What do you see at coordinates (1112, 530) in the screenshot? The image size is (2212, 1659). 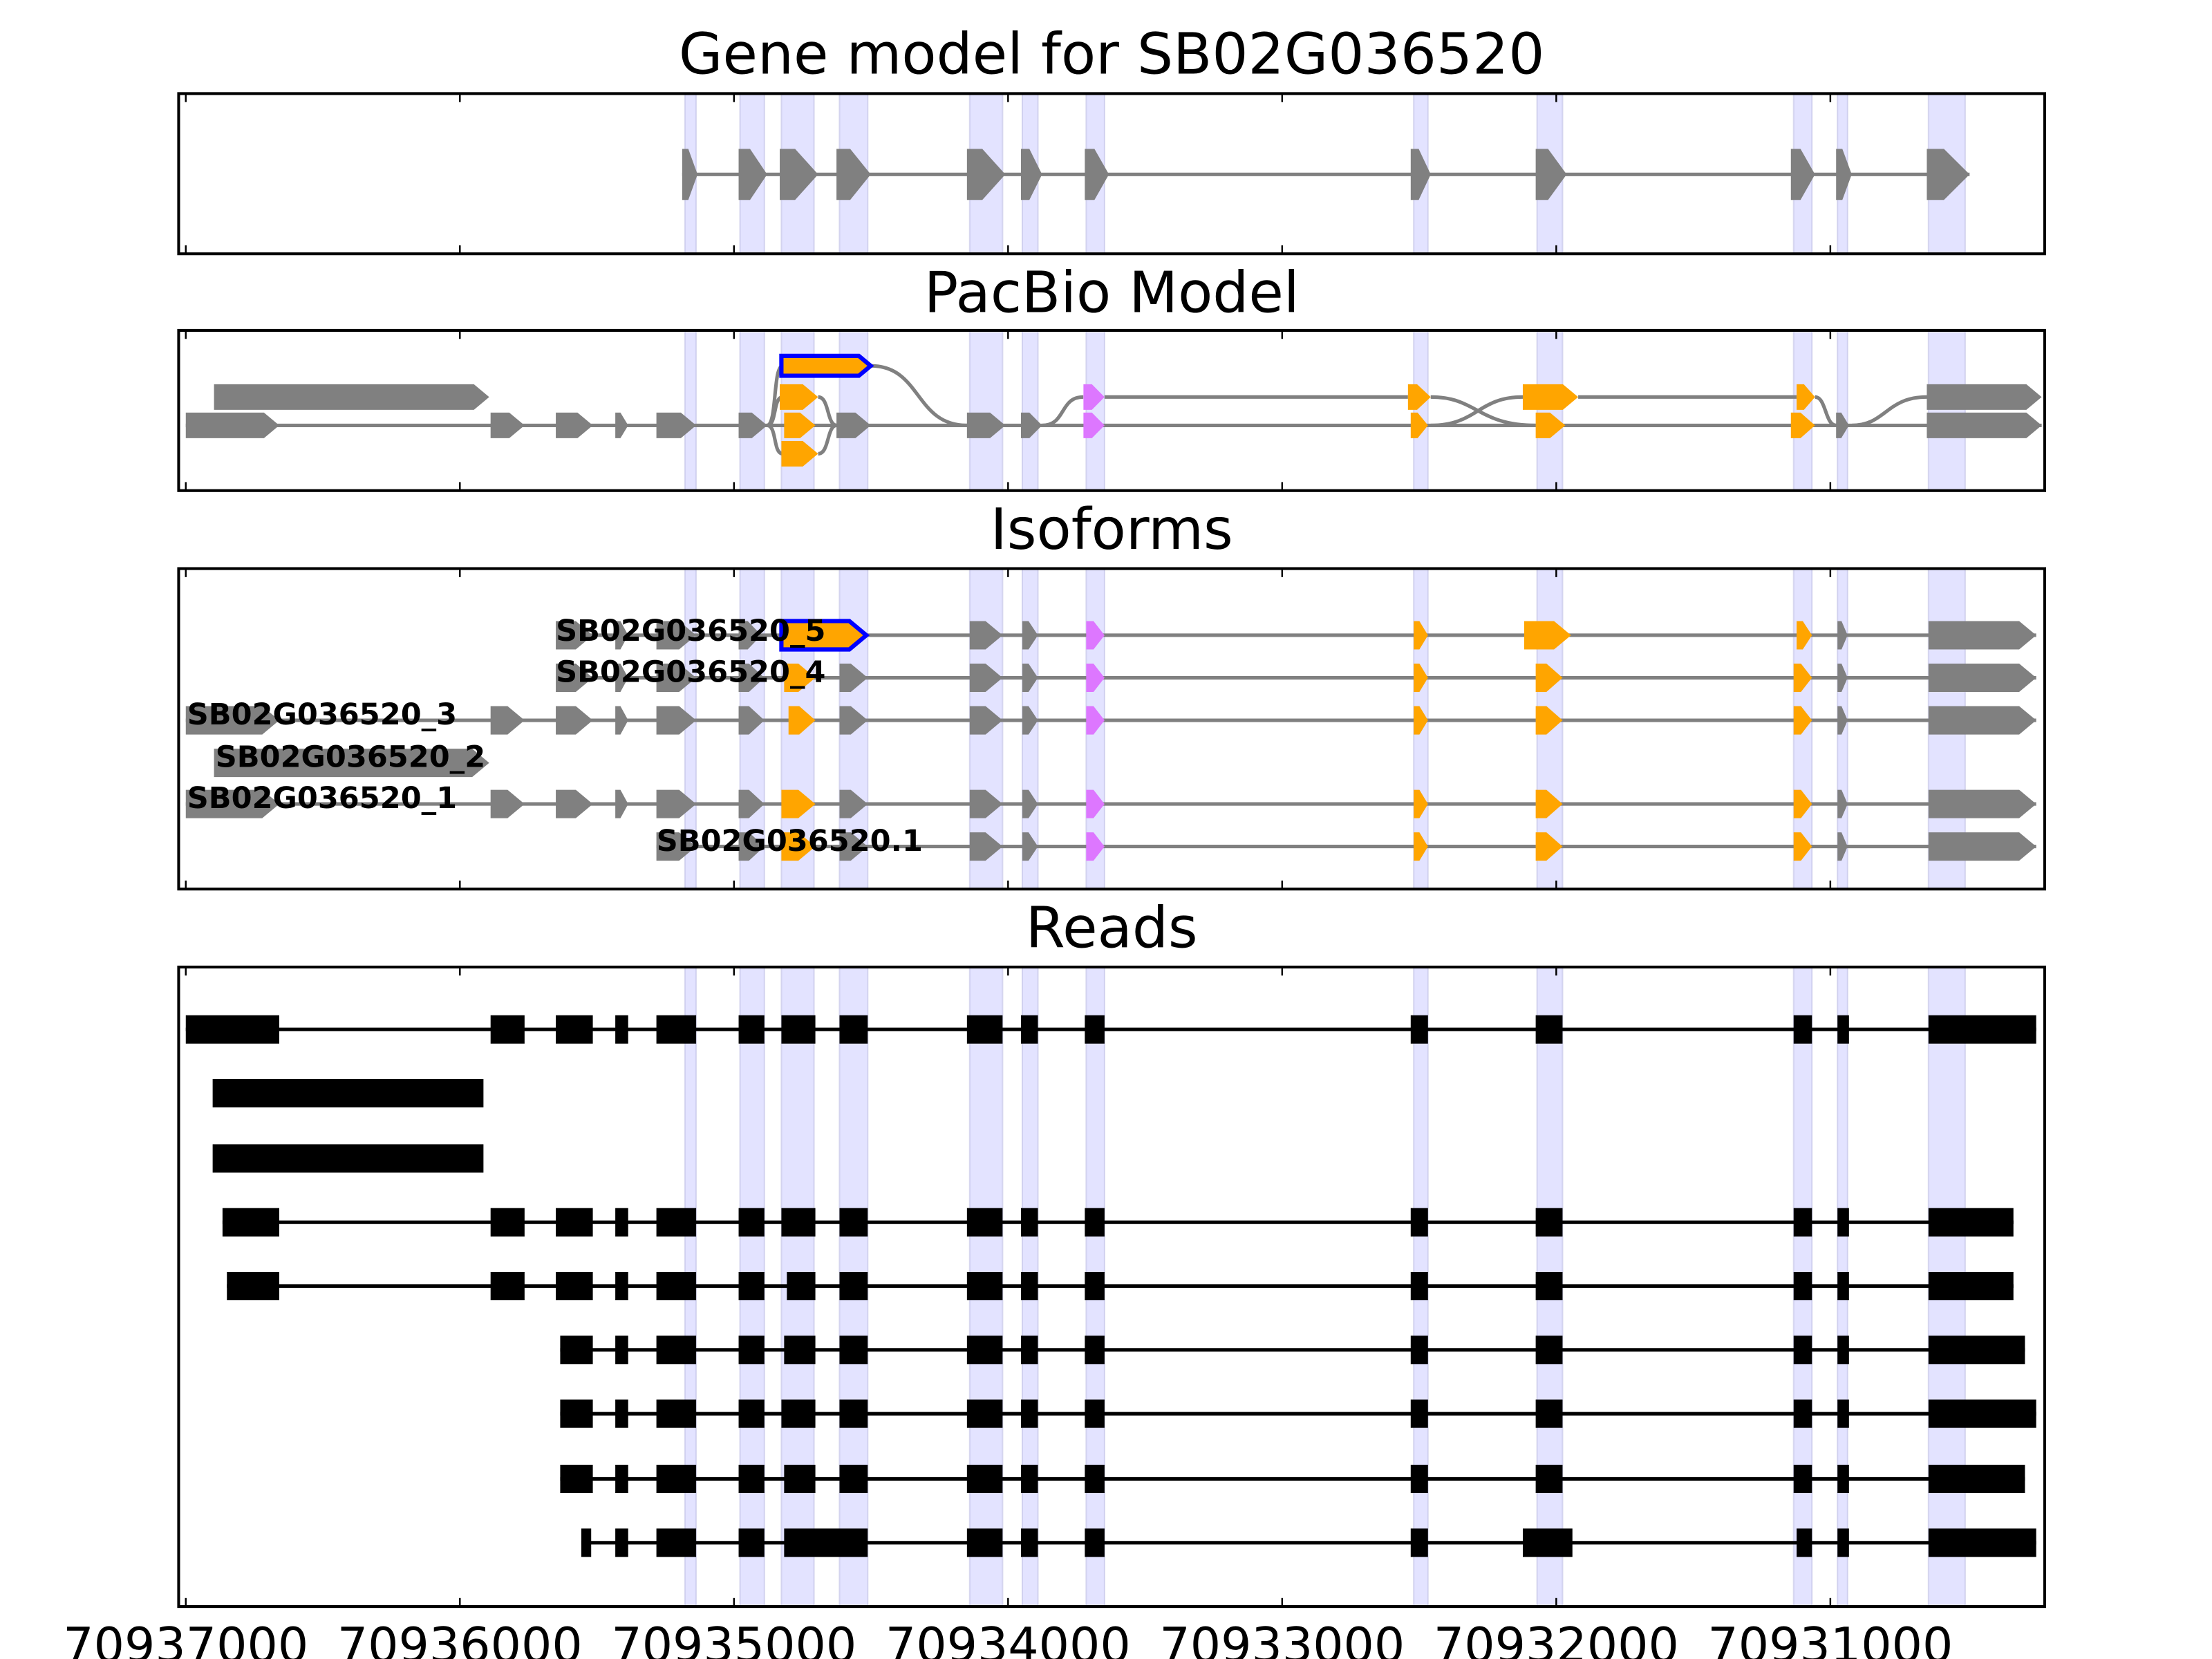 I see `isoforms-title: Isoforms` at bounding box center [1112, 530].